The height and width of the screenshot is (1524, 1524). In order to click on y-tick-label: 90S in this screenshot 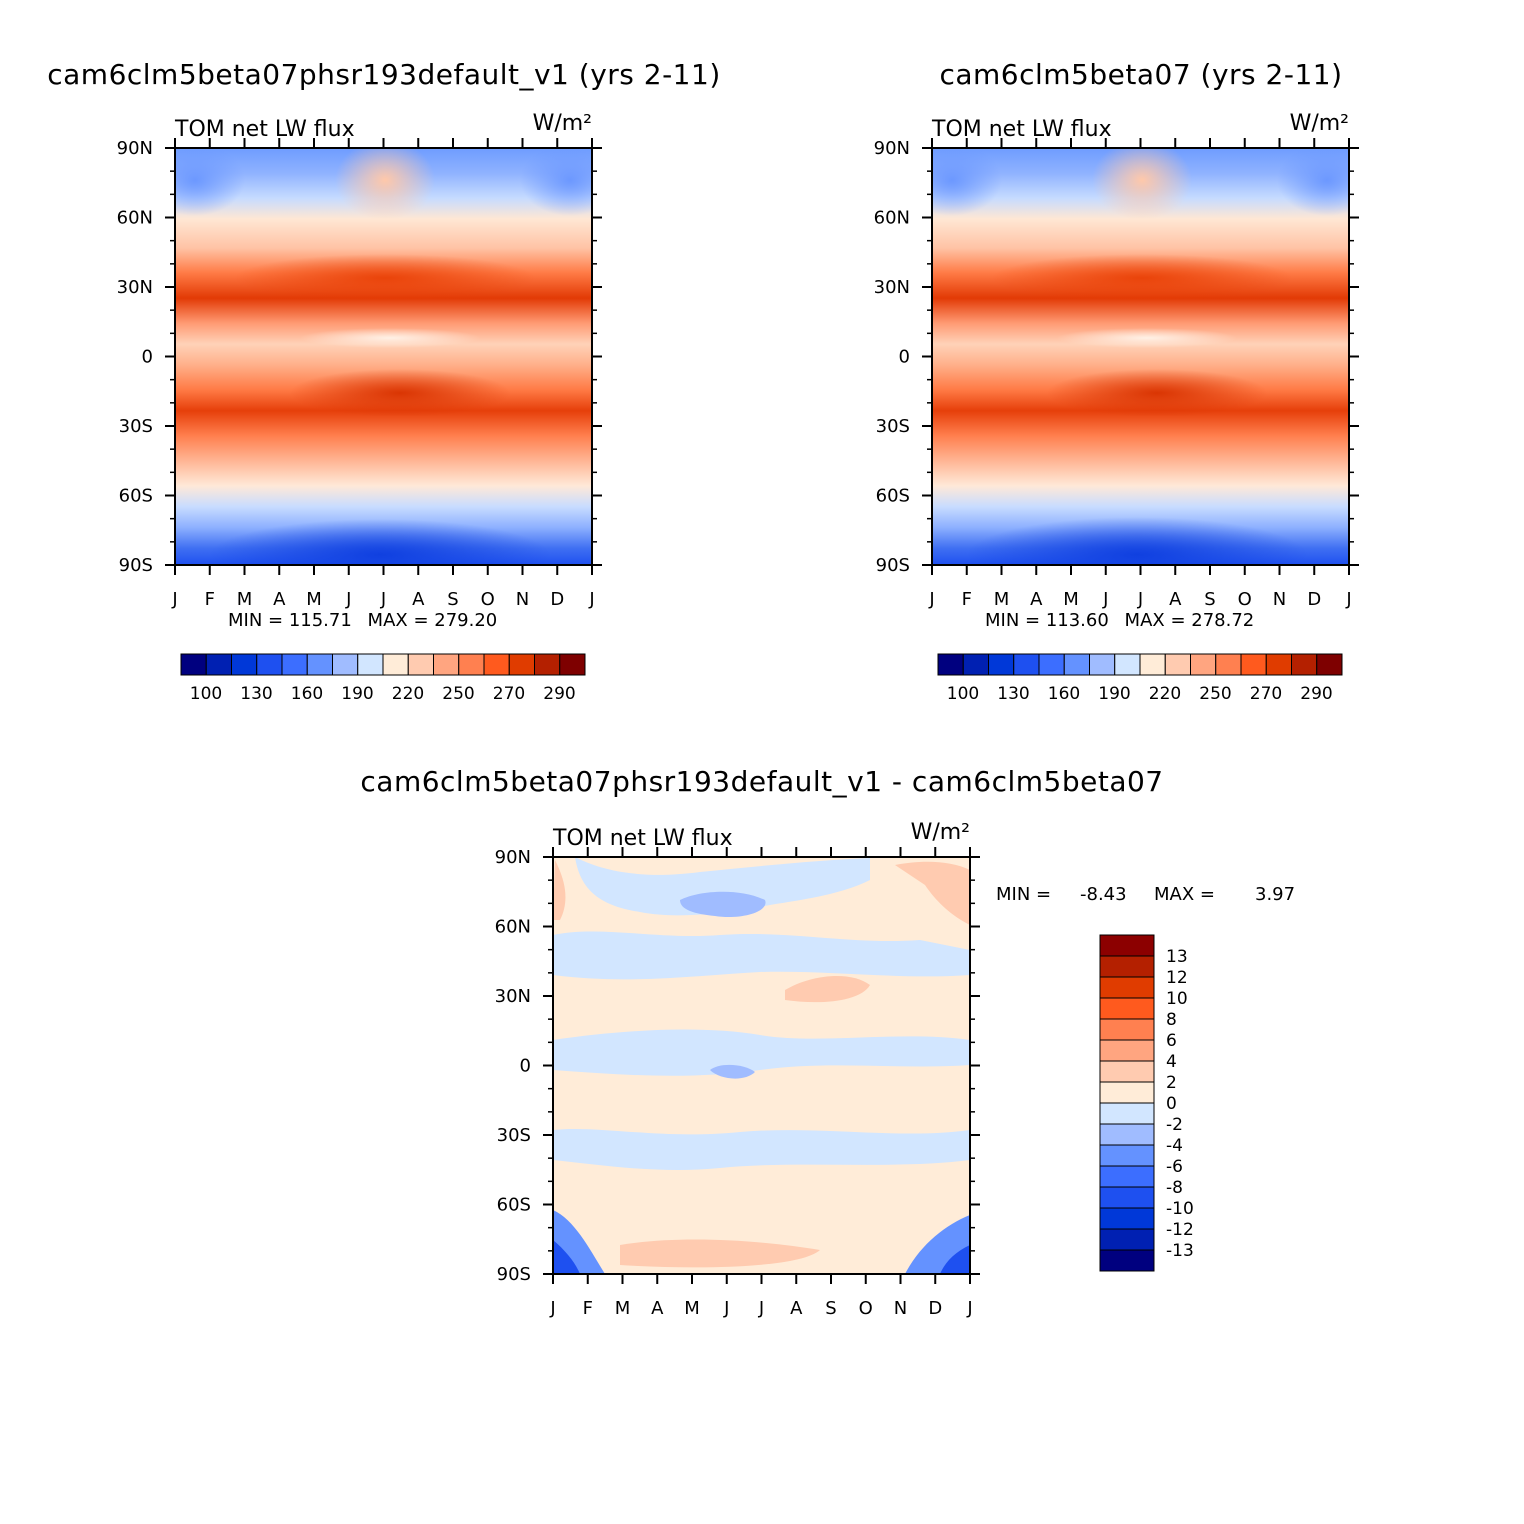, I will do `click(136, 565)`.